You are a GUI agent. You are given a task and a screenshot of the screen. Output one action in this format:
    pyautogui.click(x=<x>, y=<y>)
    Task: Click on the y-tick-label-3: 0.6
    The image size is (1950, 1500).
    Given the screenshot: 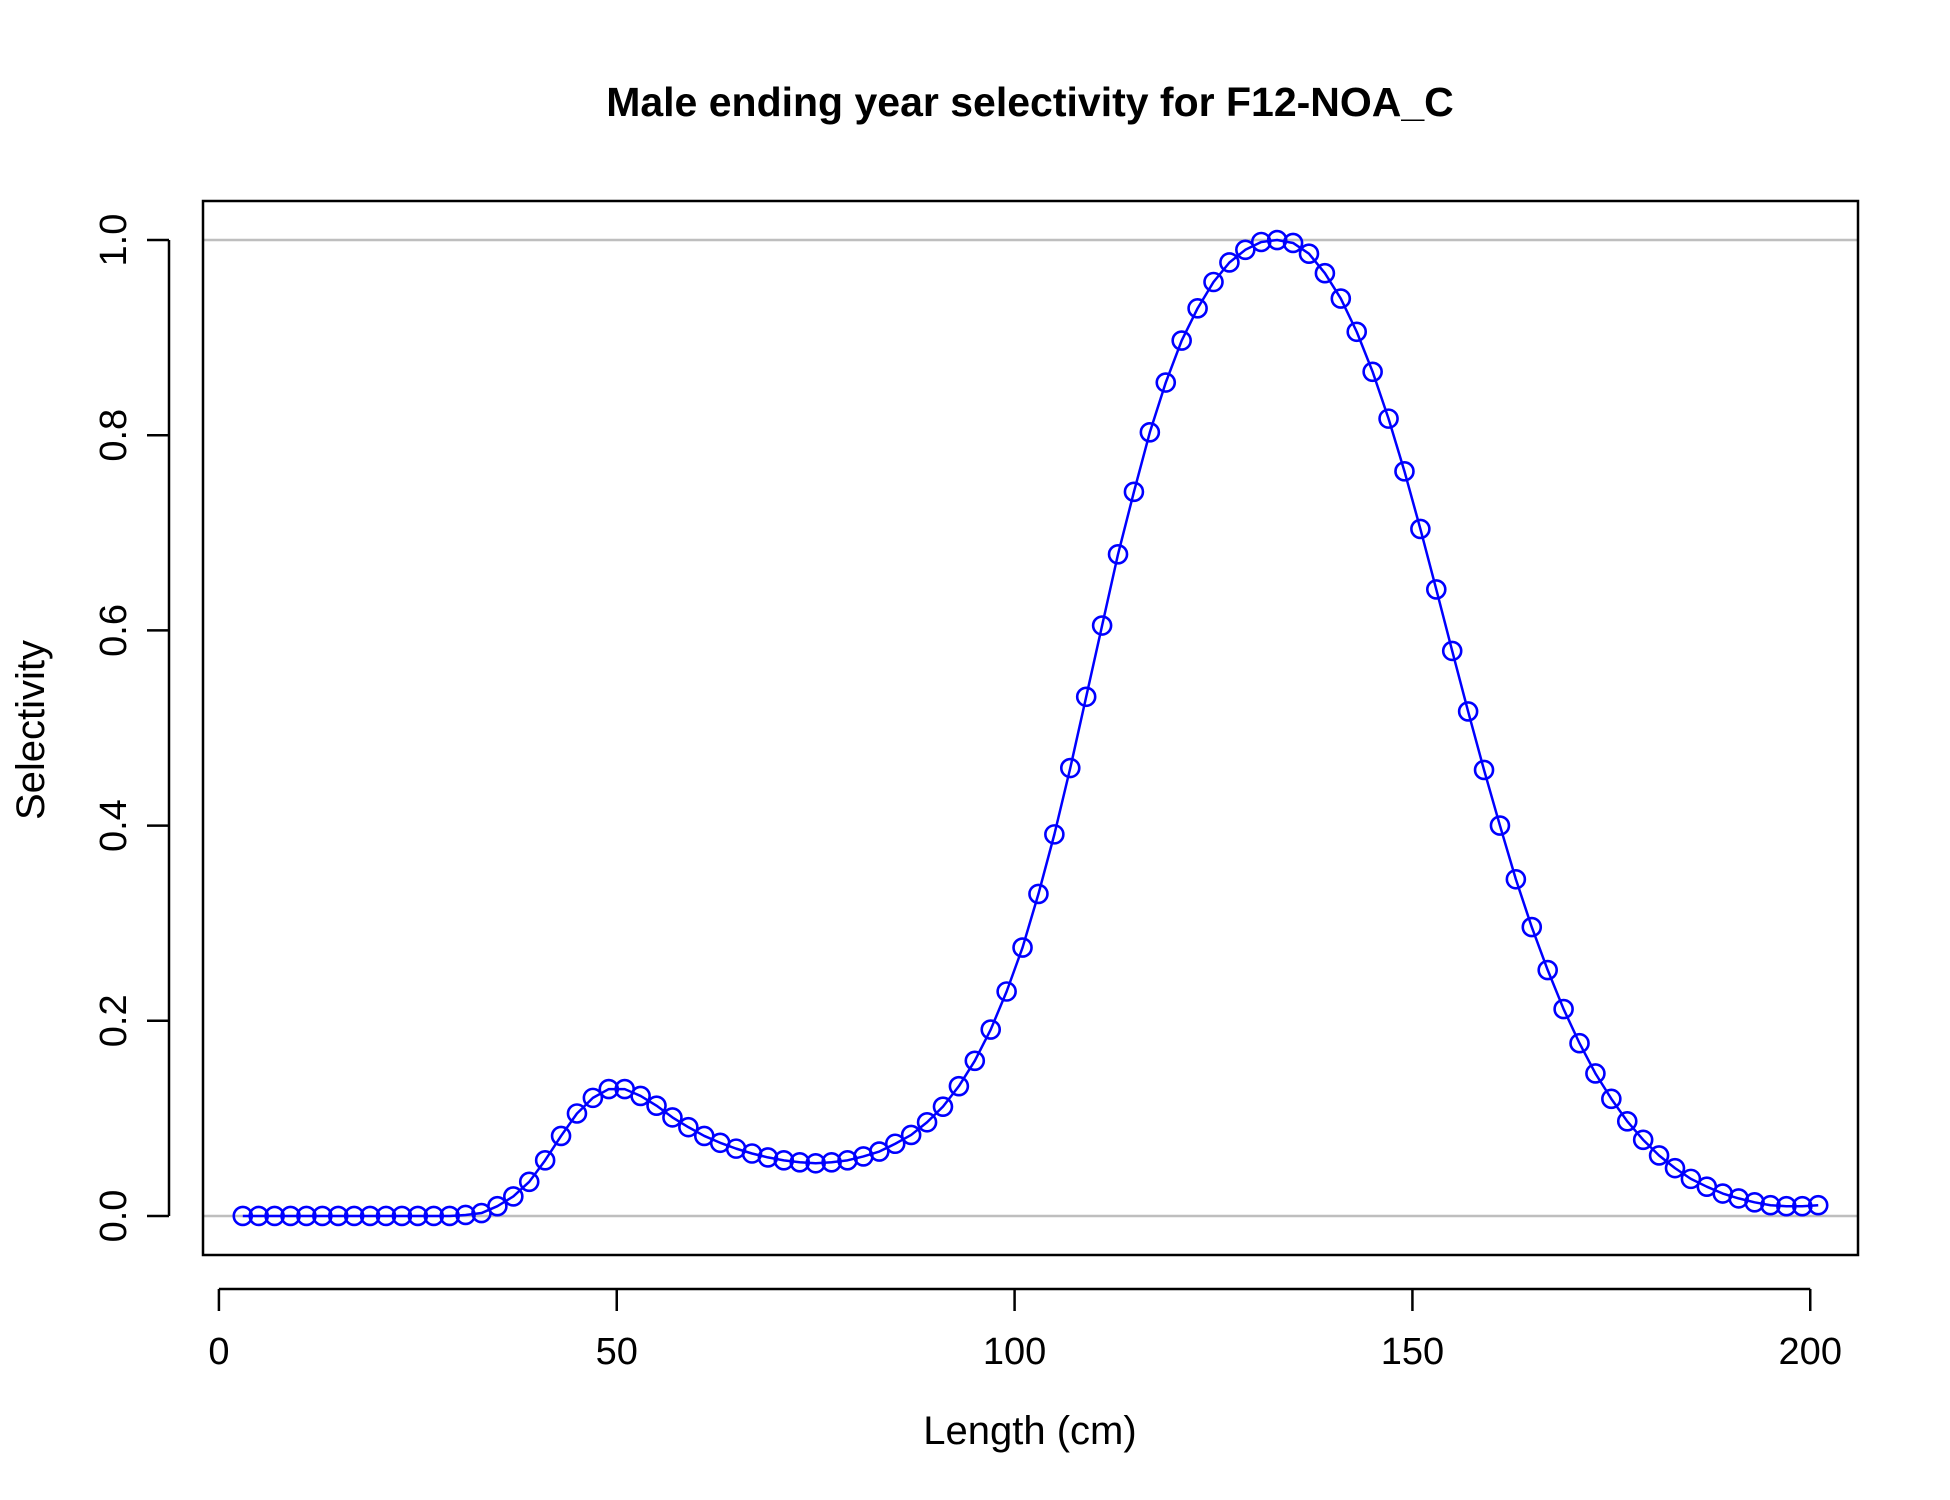 What is the action you would take?
    pyautogui.click(x=114, y=630)
    